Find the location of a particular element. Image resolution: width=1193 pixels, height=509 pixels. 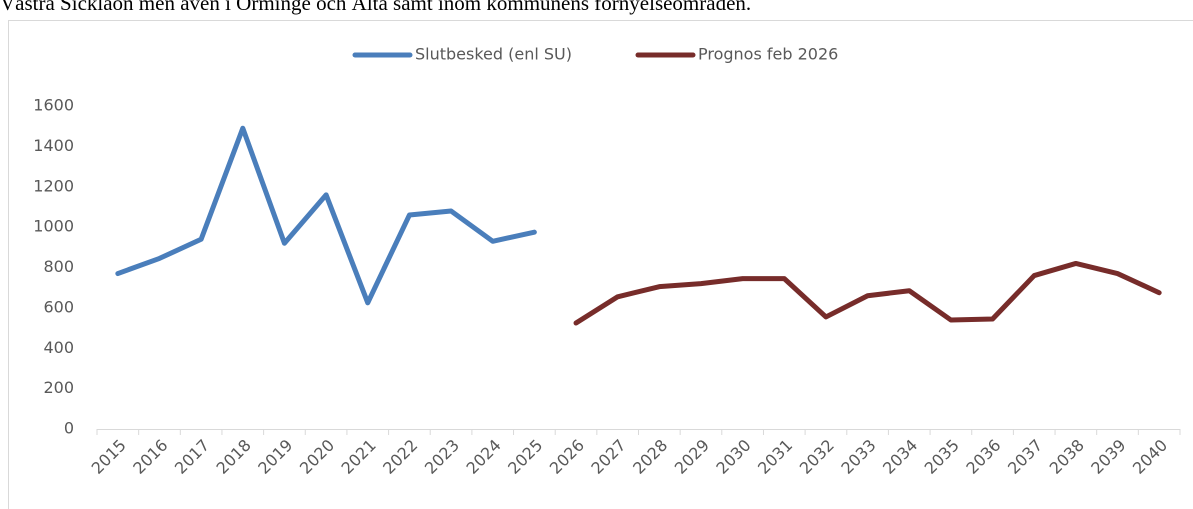

x-tick-label: 2035 is located at coordinates (942, 457).